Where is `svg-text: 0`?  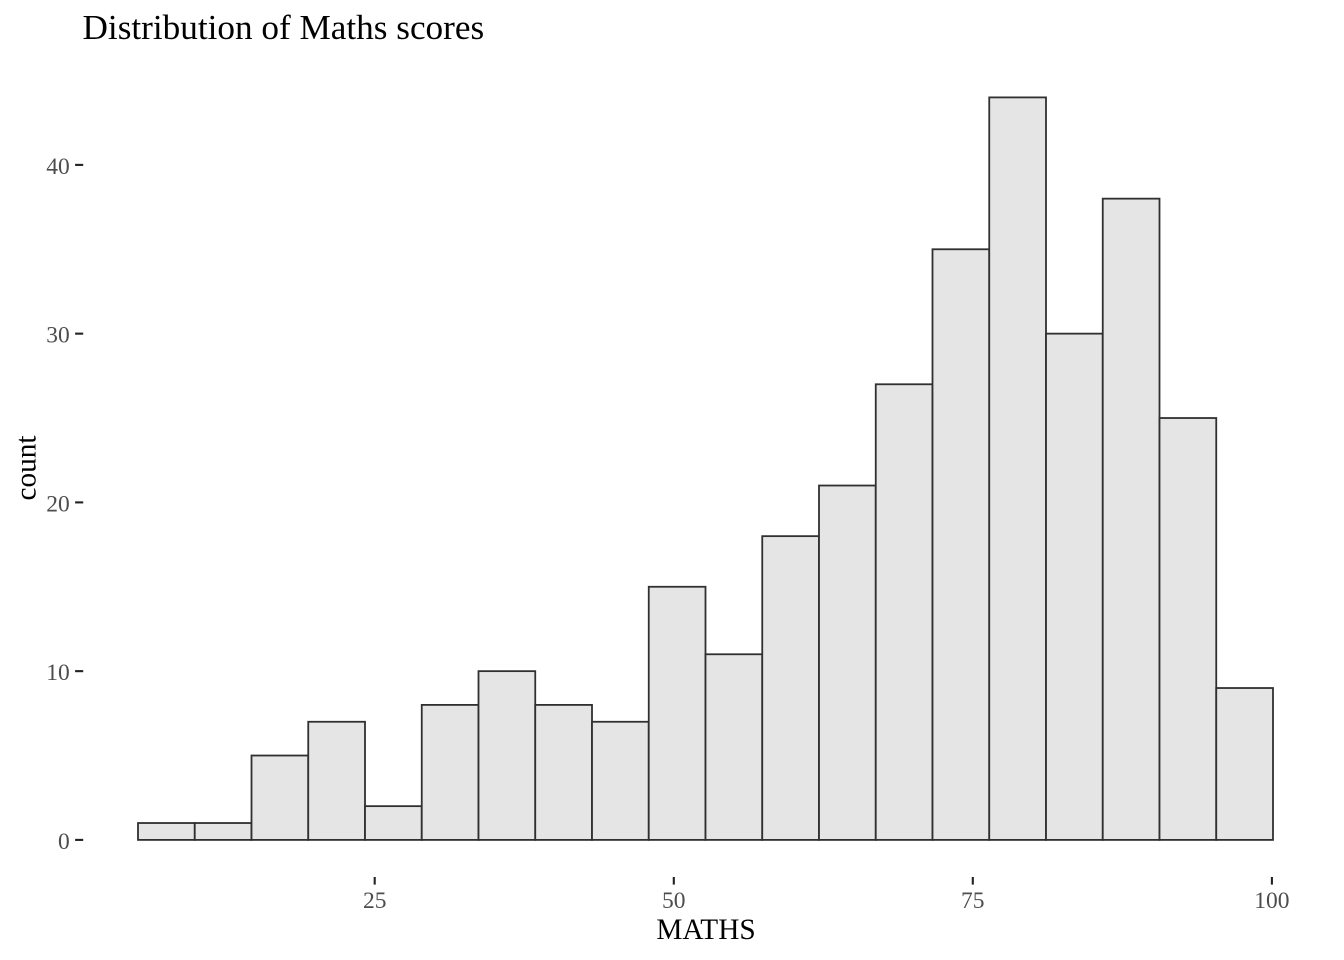 svg-text: 0 is located at coordinates (64, 842).